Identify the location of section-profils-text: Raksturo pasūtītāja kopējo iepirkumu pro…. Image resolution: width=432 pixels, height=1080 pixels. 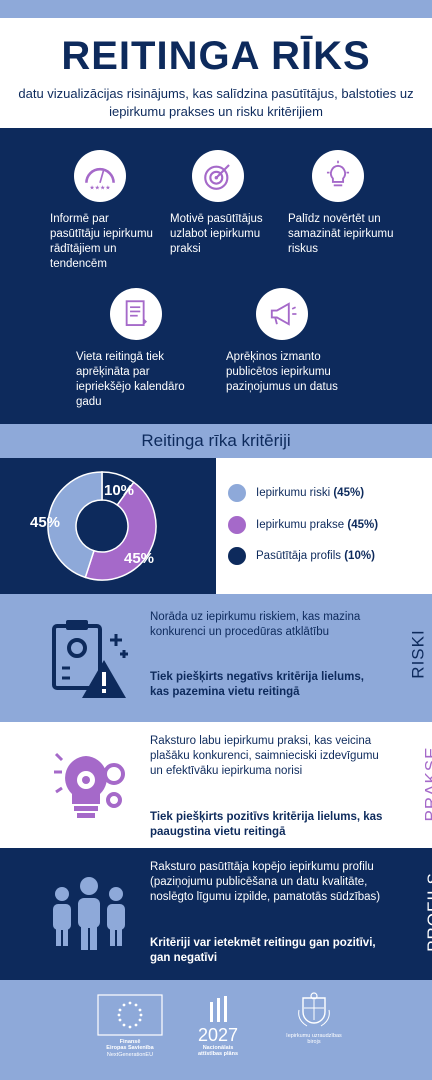
(265, 882).